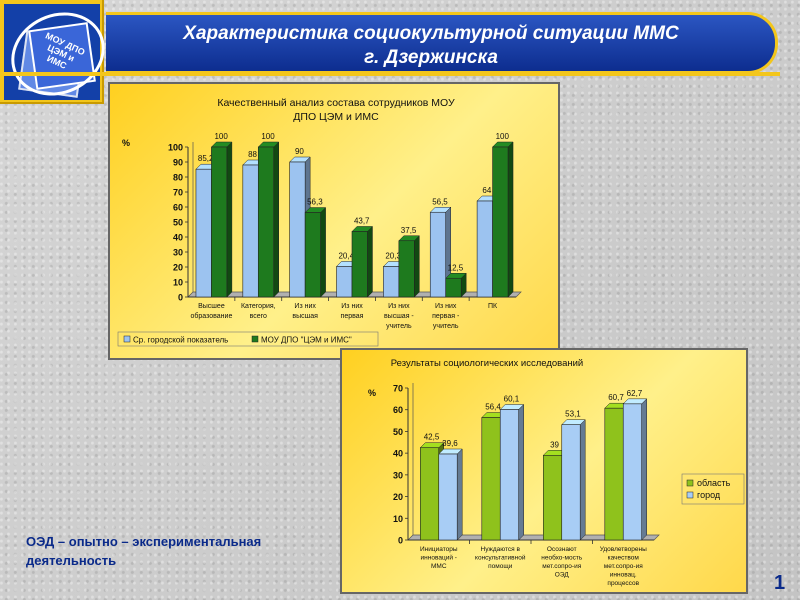 The height and width of the screenshot is (600, 800). Describe the element at coordinates (180, 340) in the screenshot. I see `legend-label: Ср. городской показатель` at that location.